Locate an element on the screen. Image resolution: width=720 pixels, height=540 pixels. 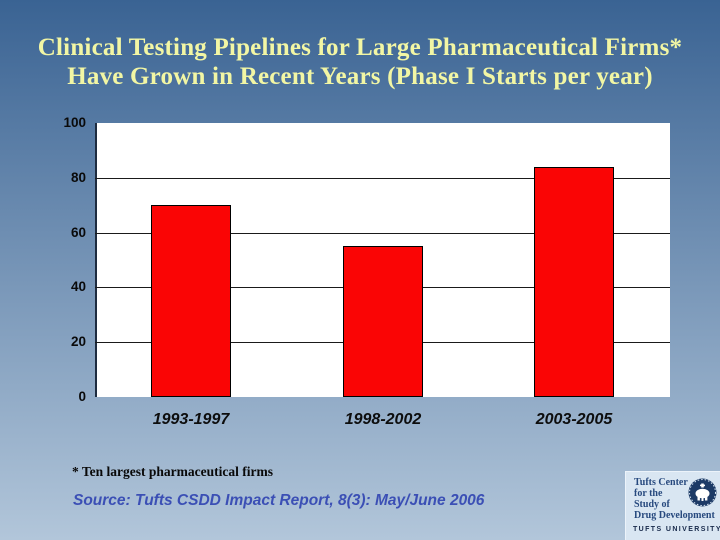
y-tick-label: 100 is located at coordinates (74, 122).